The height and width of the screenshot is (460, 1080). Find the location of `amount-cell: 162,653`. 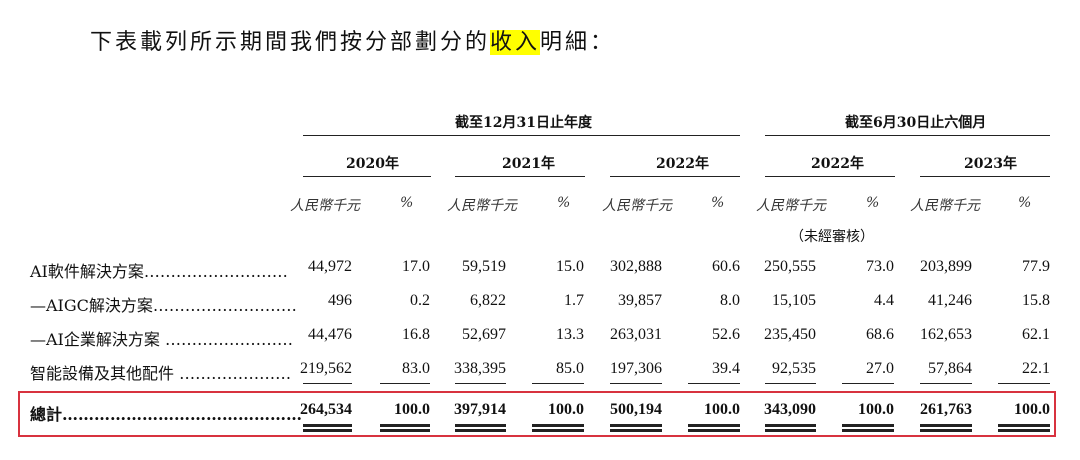

amount-cell: 162,653 is located at coordinates (946, 334).